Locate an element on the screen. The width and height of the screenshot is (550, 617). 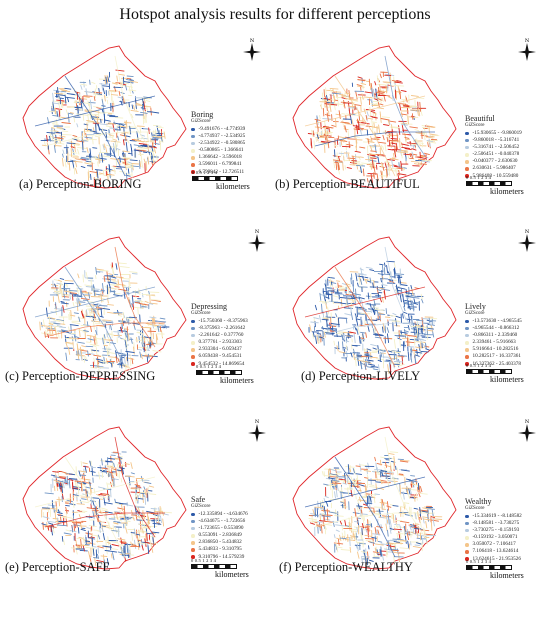
scale-ticks: 0 0.5 1 2 3 4 is located at coordinates (479, 365).